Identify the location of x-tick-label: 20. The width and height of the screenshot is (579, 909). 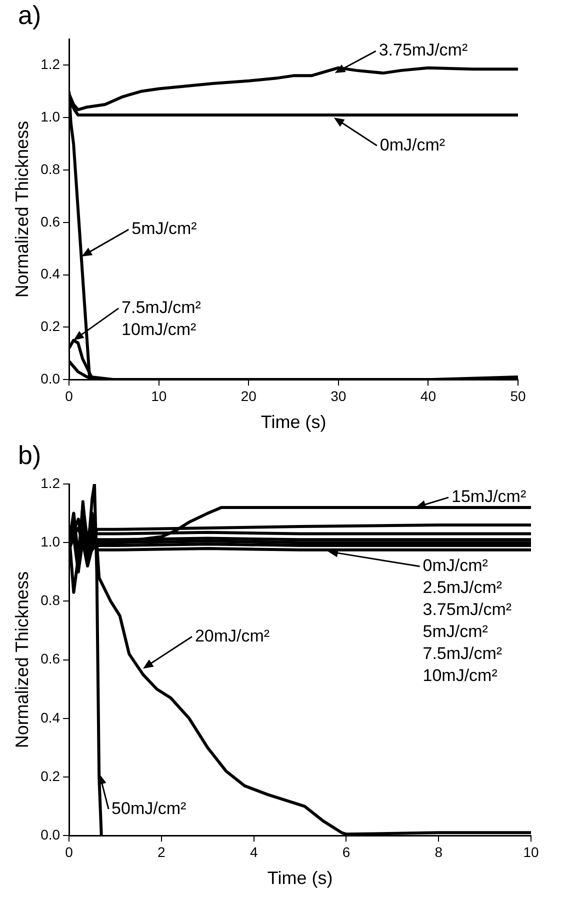
(248, 396).